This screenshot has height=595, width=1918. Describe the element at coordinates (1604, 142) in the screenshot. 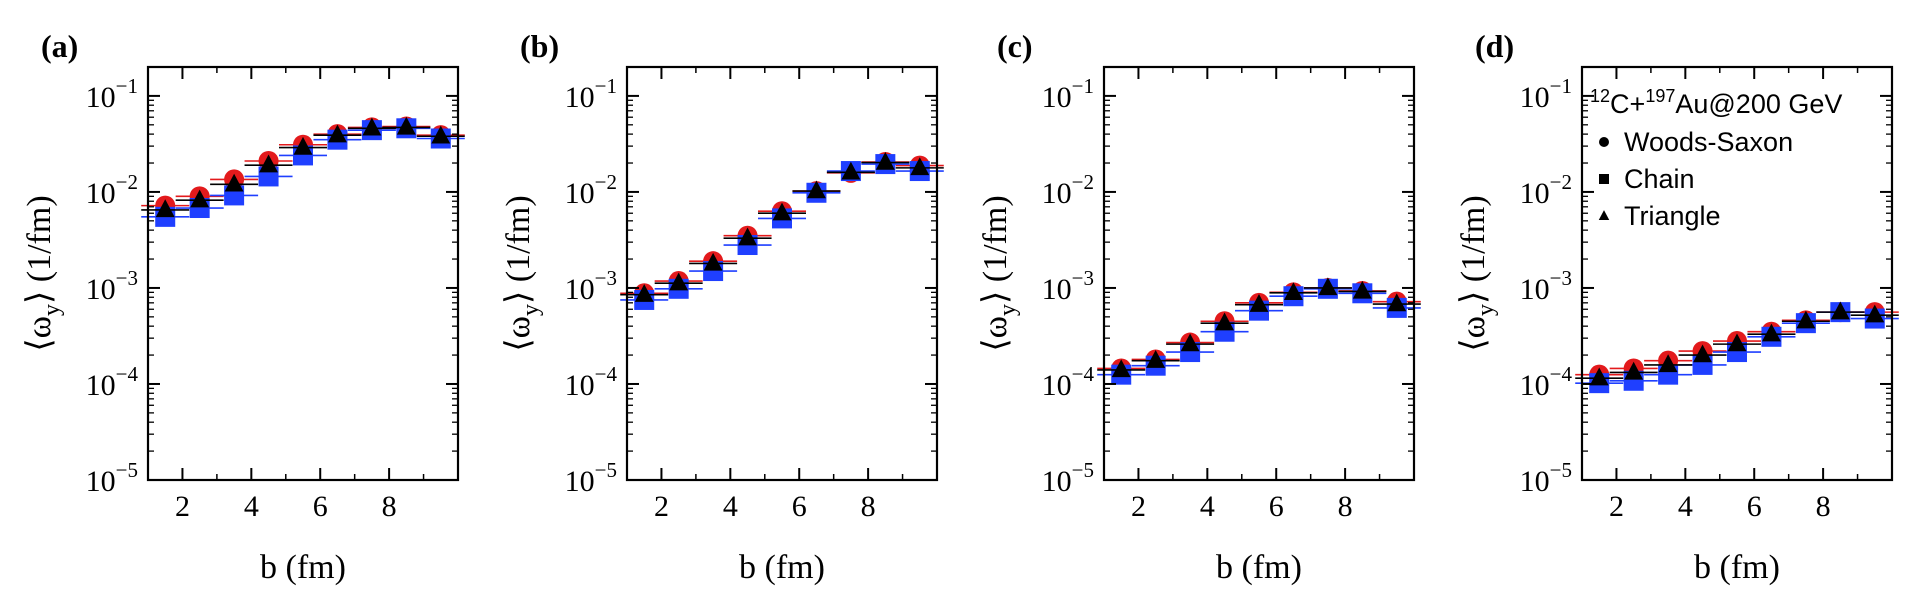

I see `legend-marker-circle` at that location.